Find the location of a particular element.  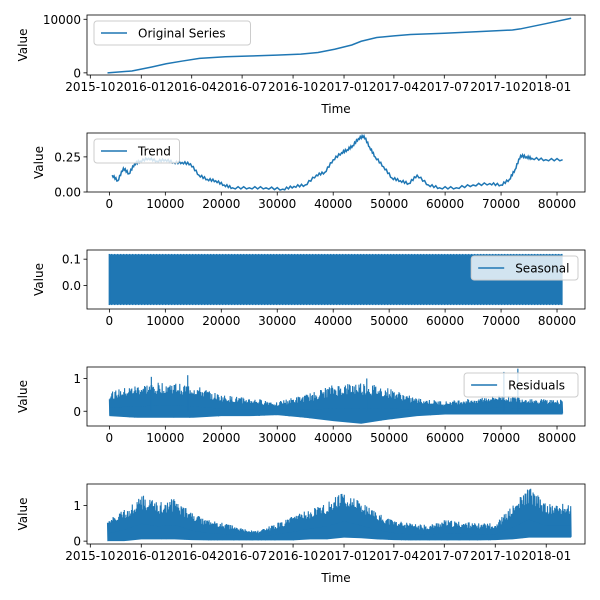

legend-label: Trend is located at coordinates (154, 152).